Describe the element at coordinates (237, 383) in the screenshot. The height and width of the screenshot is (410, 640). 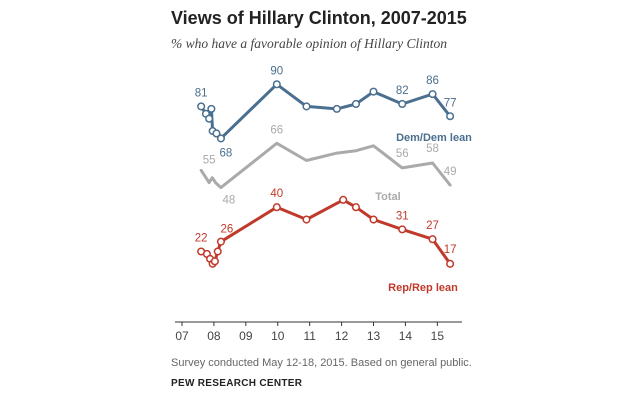
I see `source-credit: PEW RESEARCH CENTER` at that location.